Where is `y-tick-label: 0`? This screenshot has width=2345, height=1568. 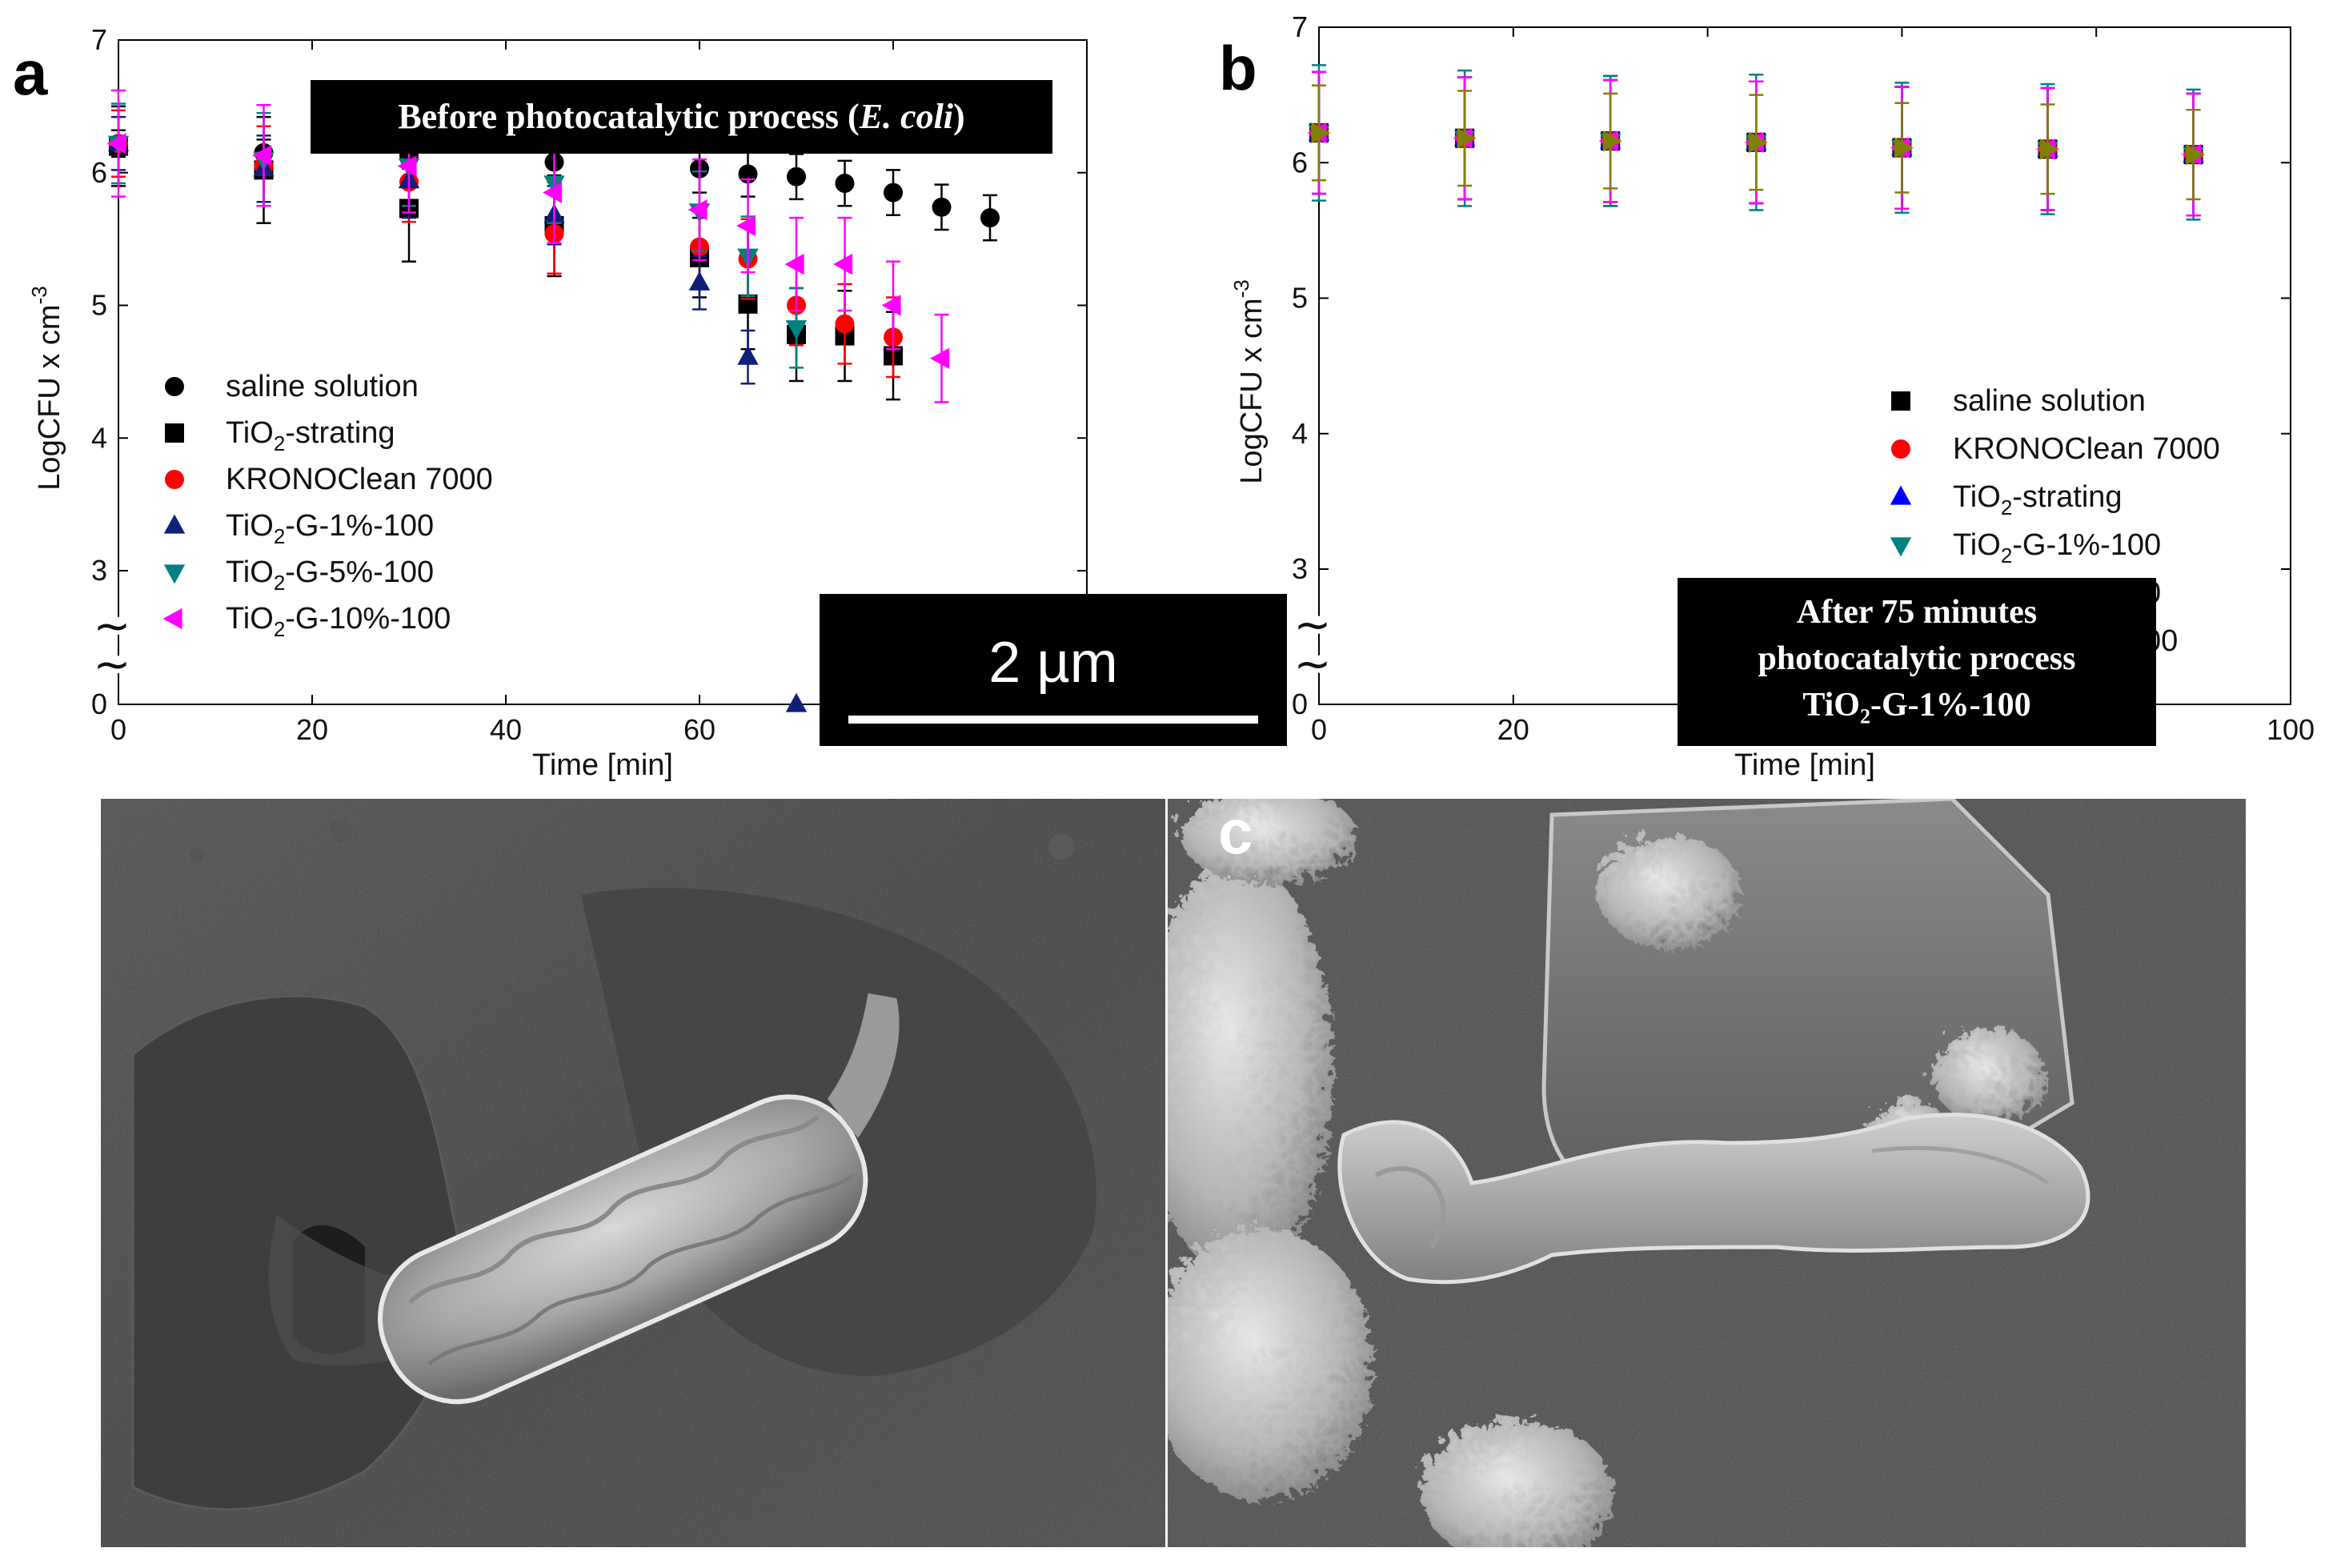 y-tick-label: 0 is located at coordinates (99, 704).